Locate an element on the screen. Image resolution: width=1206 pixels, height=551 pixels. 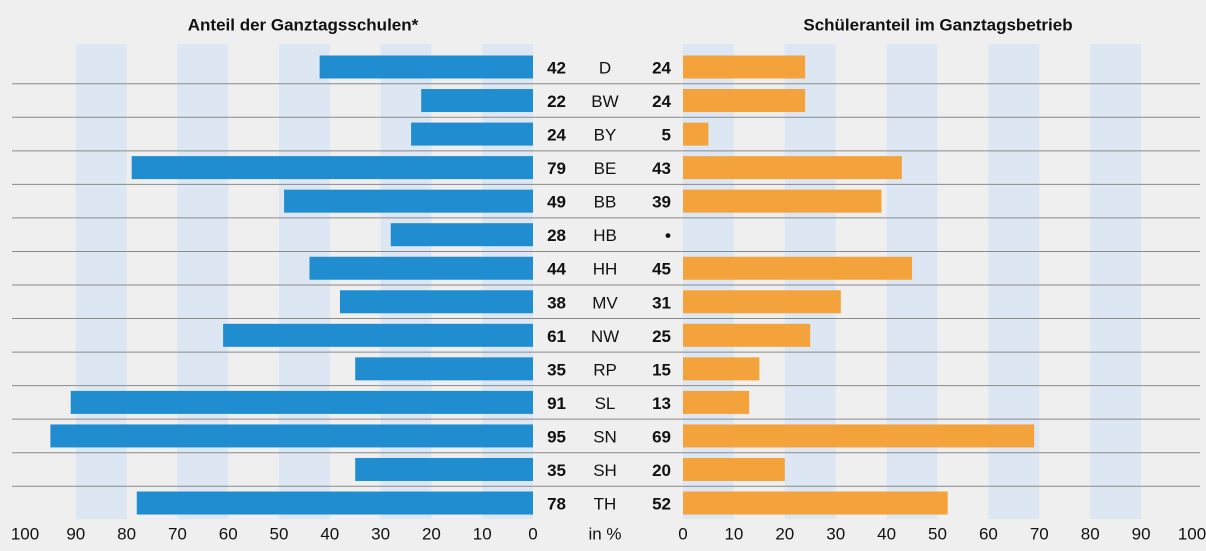
category-label: HH is located at coordinates (605, 269).